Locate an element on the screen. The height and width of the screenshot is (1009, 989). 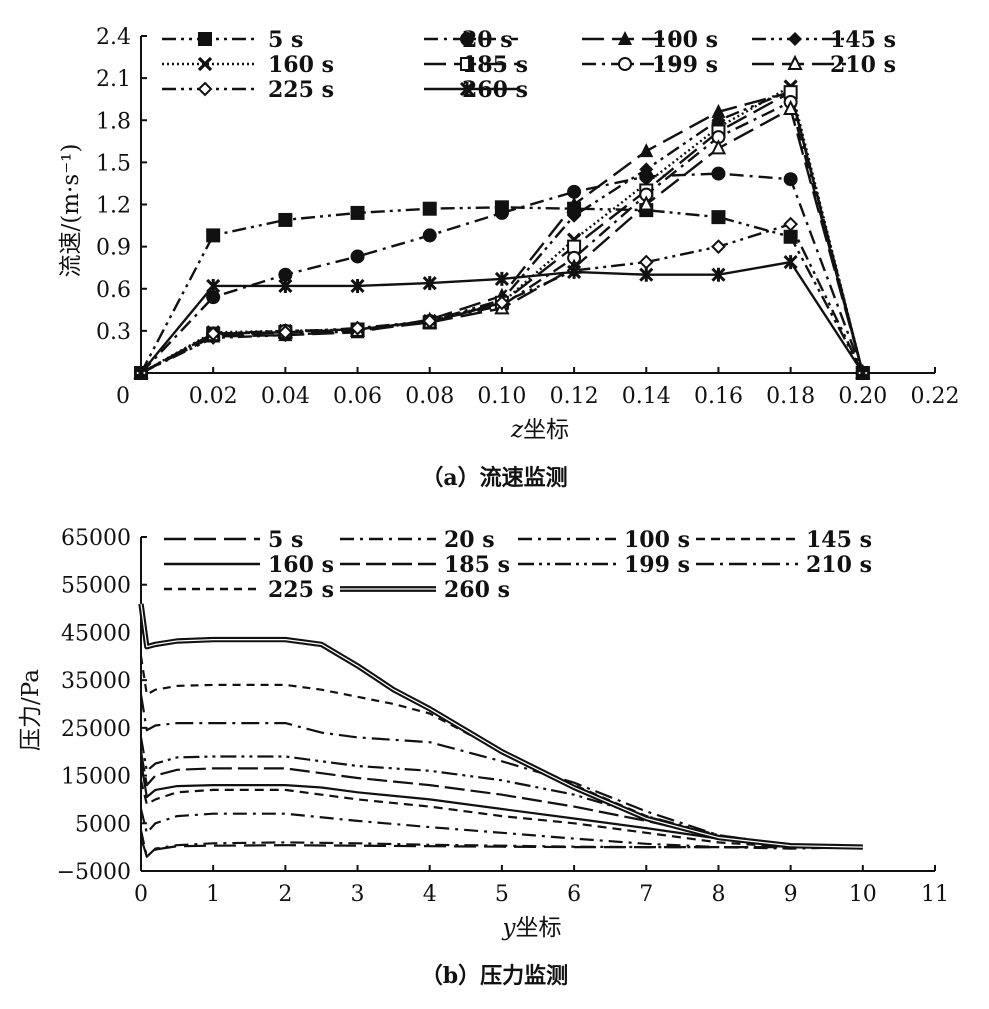
series-260s is located at coordinates (501, 318).